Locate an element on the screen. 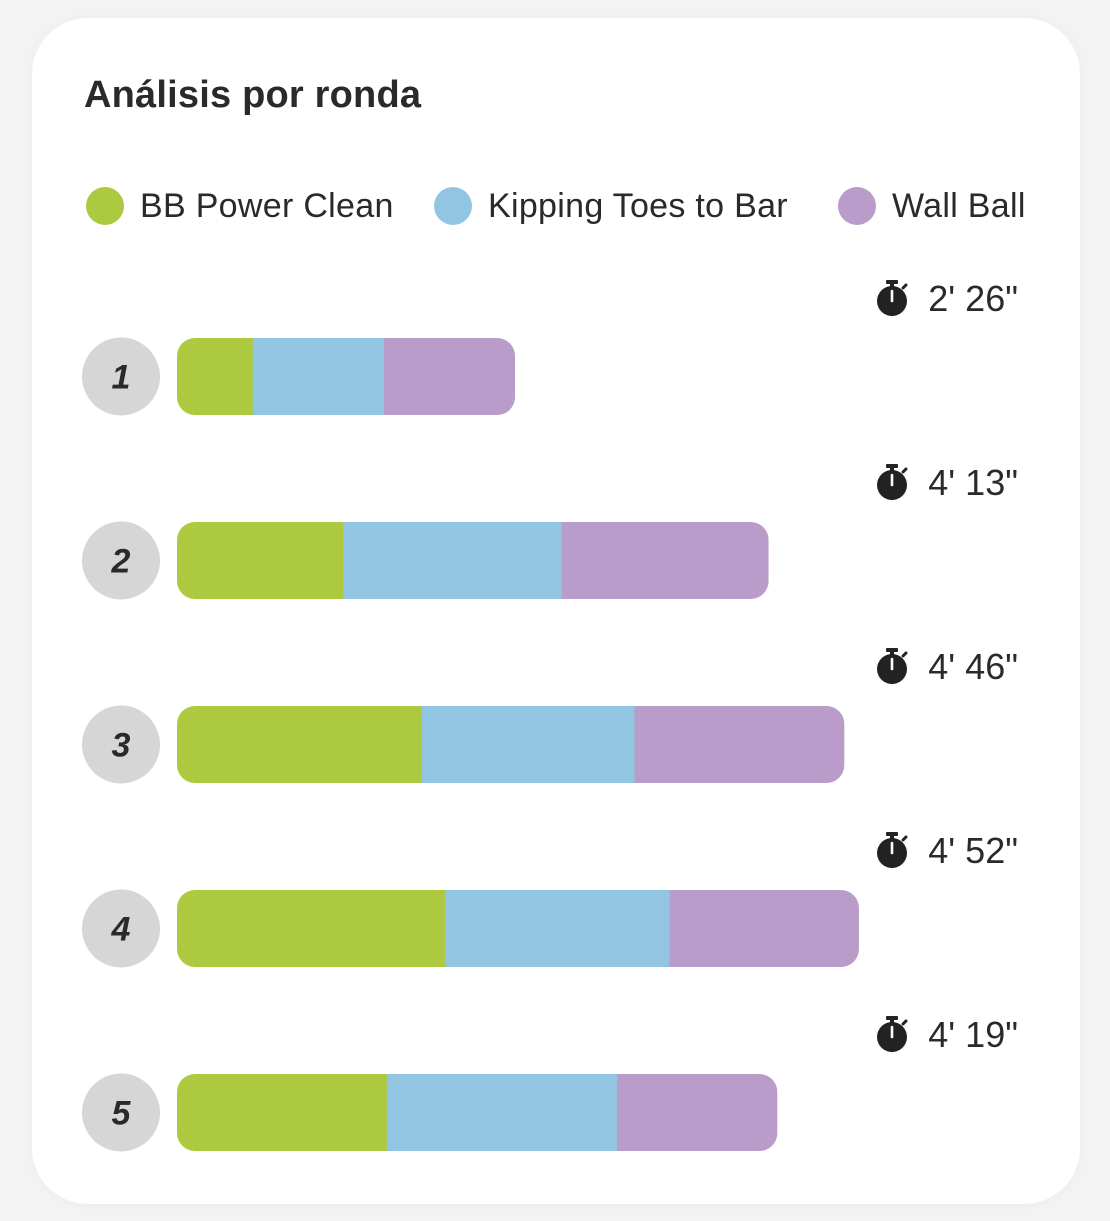  round-number-1: 1 is located at coordinates (121, 378).